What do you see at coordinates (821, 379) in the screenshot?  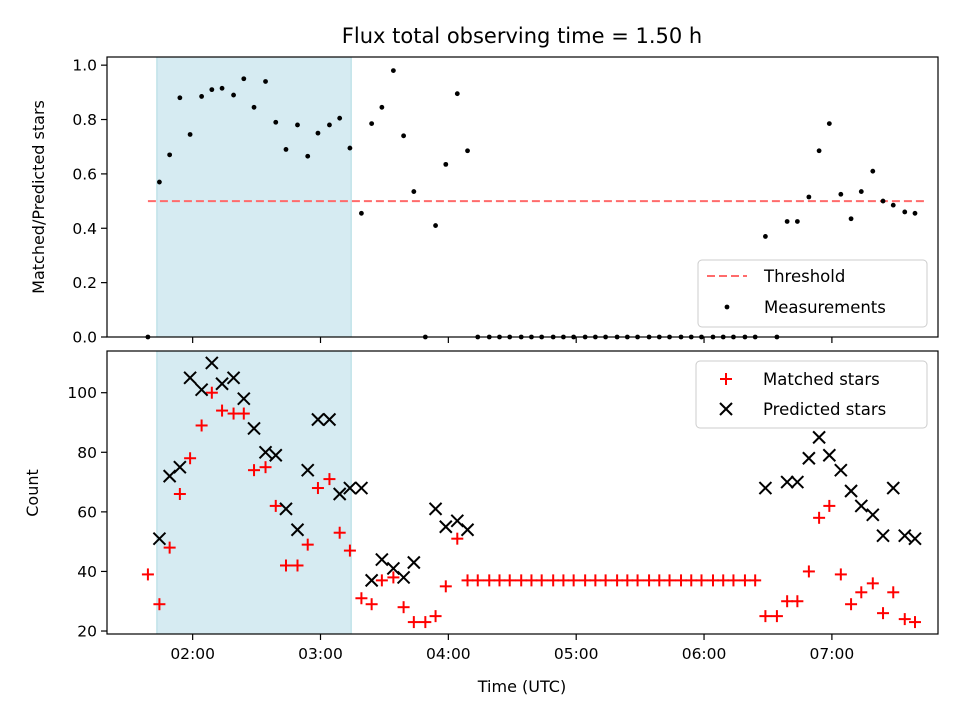 I see `legend-matched-label: Matched stars` at bounding box center [821, 379].